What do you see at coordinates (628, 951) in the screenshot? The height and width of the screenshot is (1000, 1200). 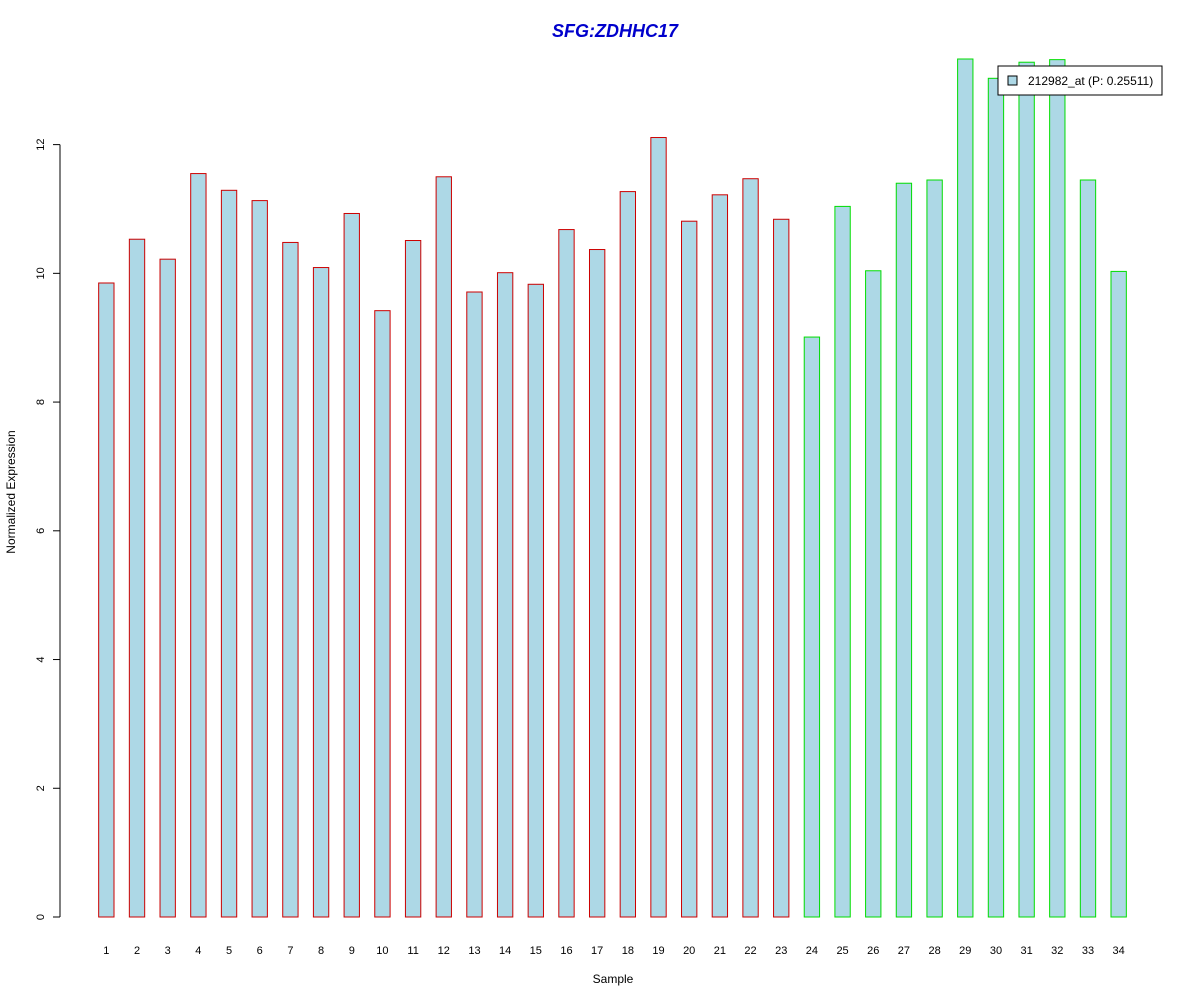 I see `x-tick-label: 18` at bounding box center [628, 951].